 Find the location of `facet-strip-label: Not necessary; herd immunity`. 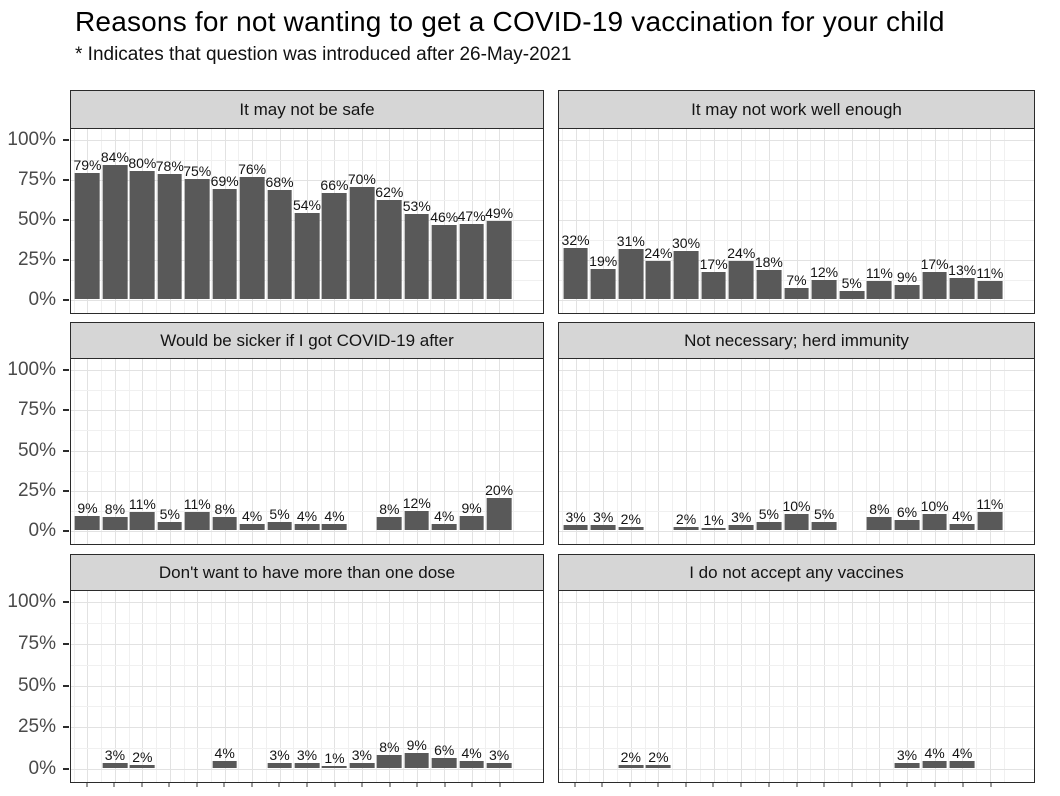

facet-strip-label: Not necessary; herd immunity is located at coordinates (796, 340).